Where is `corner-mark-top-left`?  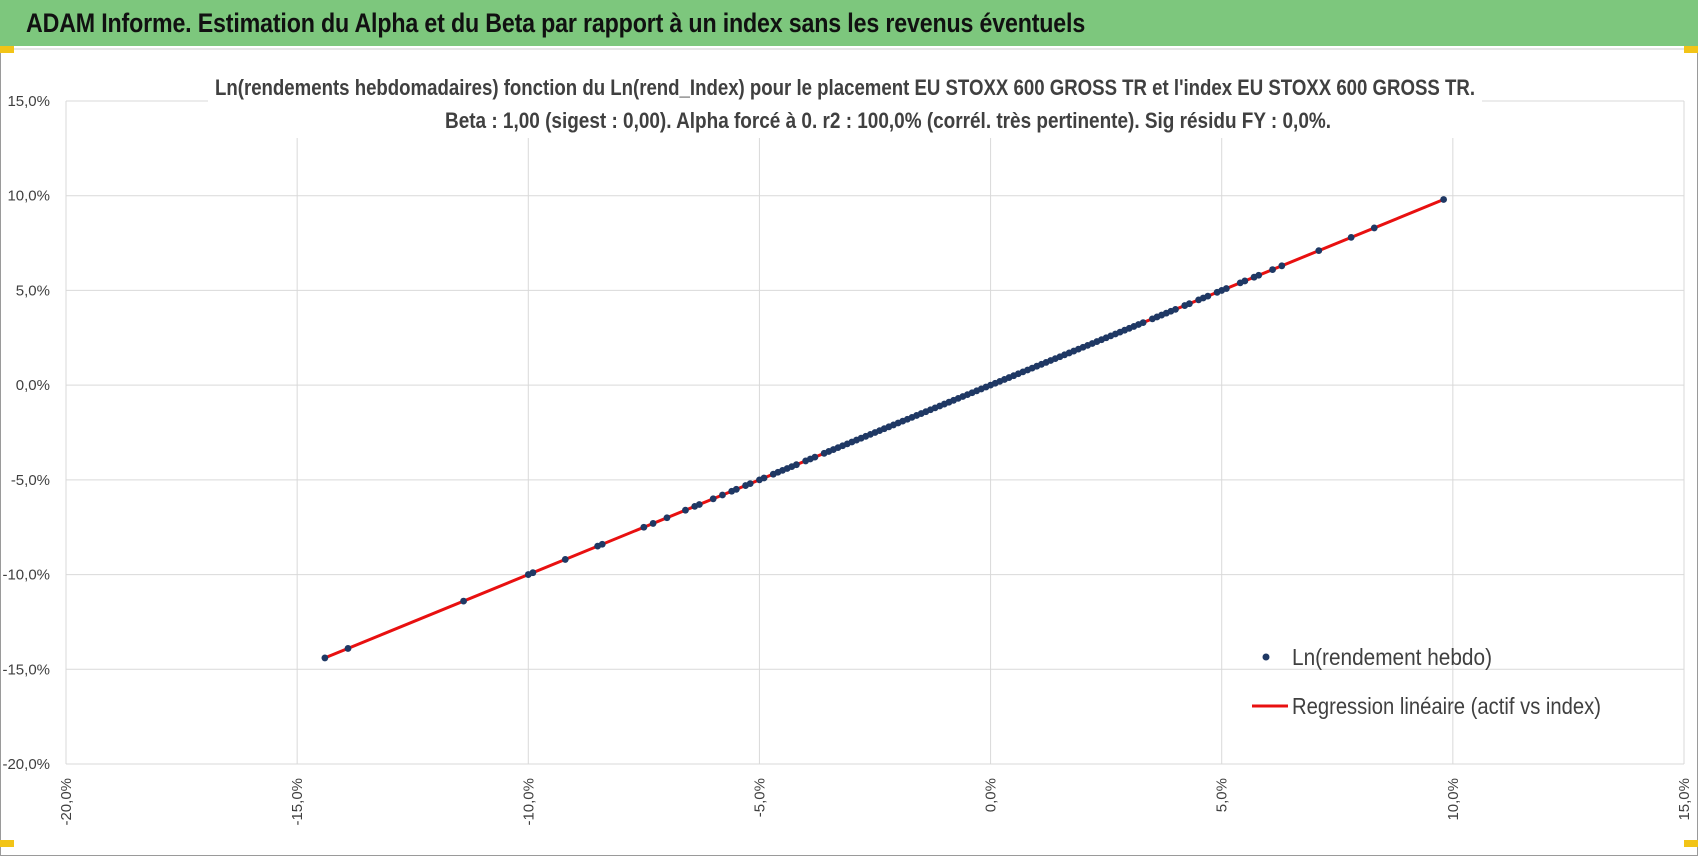
corner-mark-top-left is located at coordinates (7, 49).